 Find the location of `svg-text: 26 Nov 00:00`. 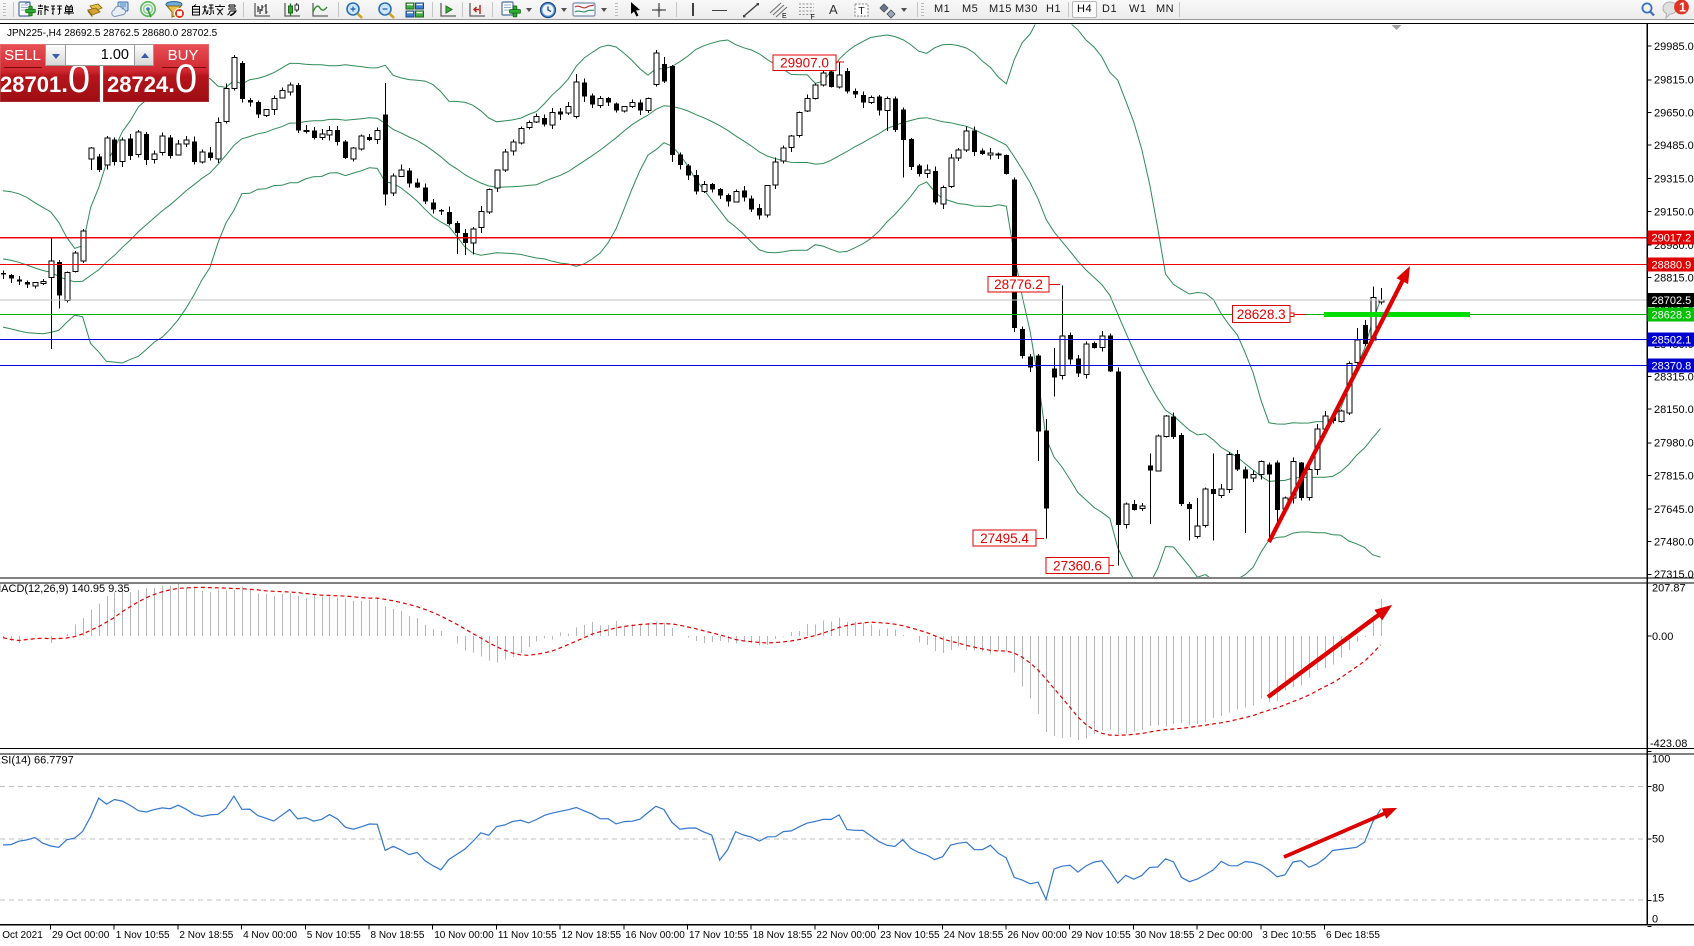

svg-text: 26 Nov 00:00 is located at coordinates (1038, 935).